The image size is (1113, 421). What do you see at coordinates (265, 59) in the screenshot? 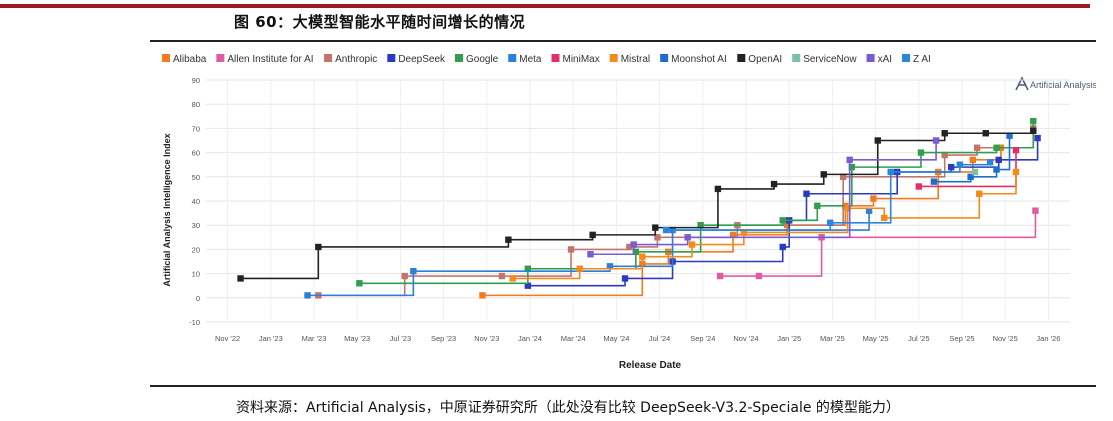
I see `legend-item: Allen Institute for AI` at bounding box center [265, 59].